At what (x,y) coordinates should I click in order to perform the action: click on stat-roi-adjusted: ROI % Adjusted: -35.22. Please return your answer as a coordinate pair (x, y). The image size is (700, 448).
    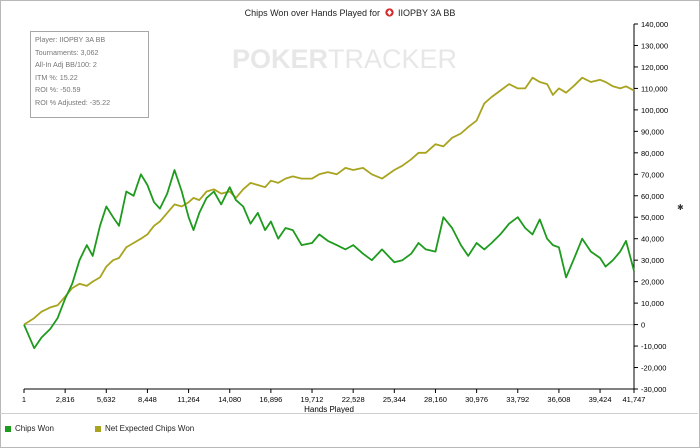
    Looking at the image, I should click on (73, 102).